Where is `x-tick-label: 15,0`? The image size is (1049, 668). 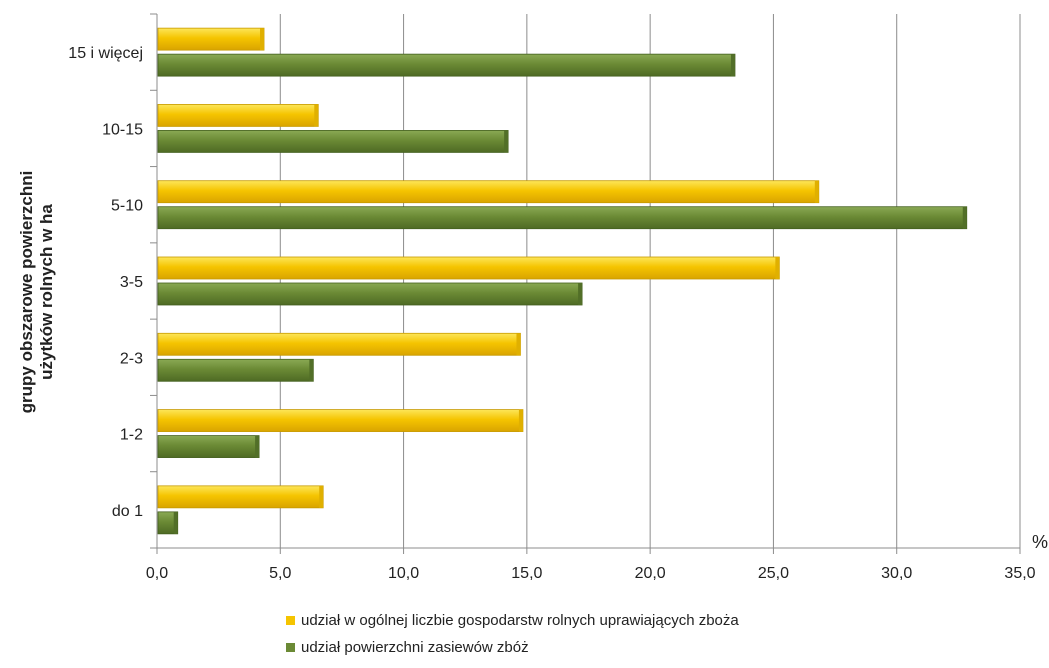
x-tick-label: 15,0 is located at coordinates (526, 573).